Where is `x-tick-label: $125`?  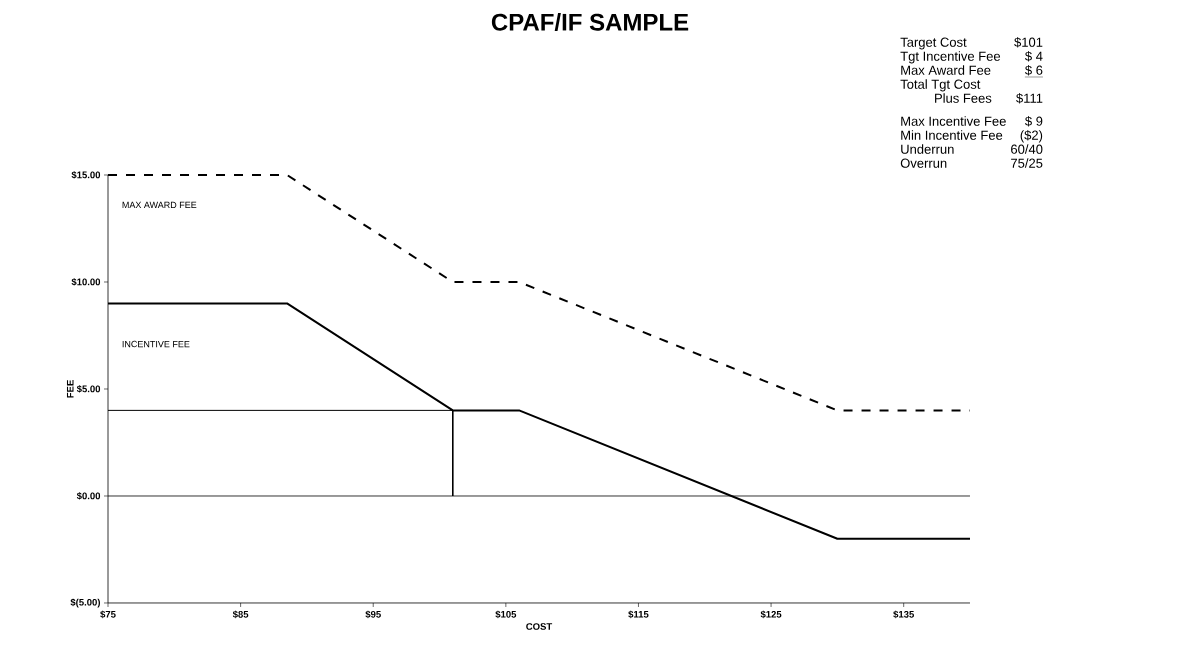
x-tick-label: $125 is located at coordinates (771, 614).